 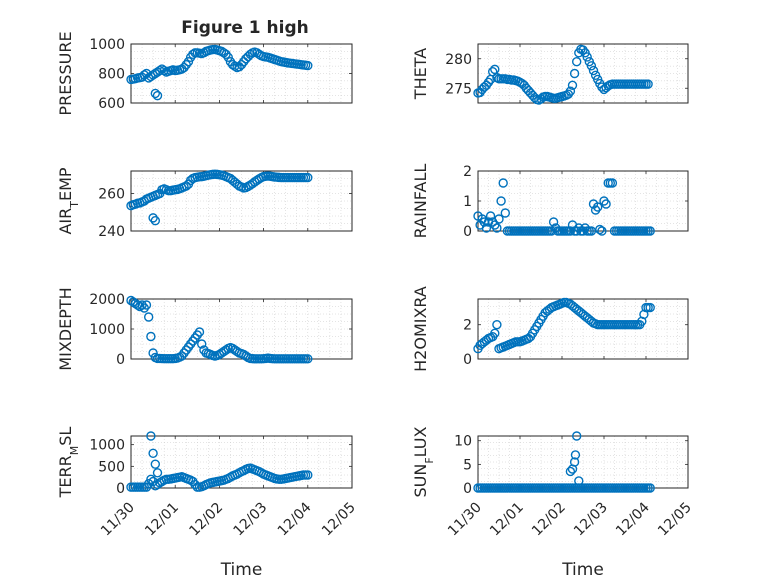 I want to click on subplot-h2omixra: 0 2 H2OMIXRA, so click(x=550, y=329).